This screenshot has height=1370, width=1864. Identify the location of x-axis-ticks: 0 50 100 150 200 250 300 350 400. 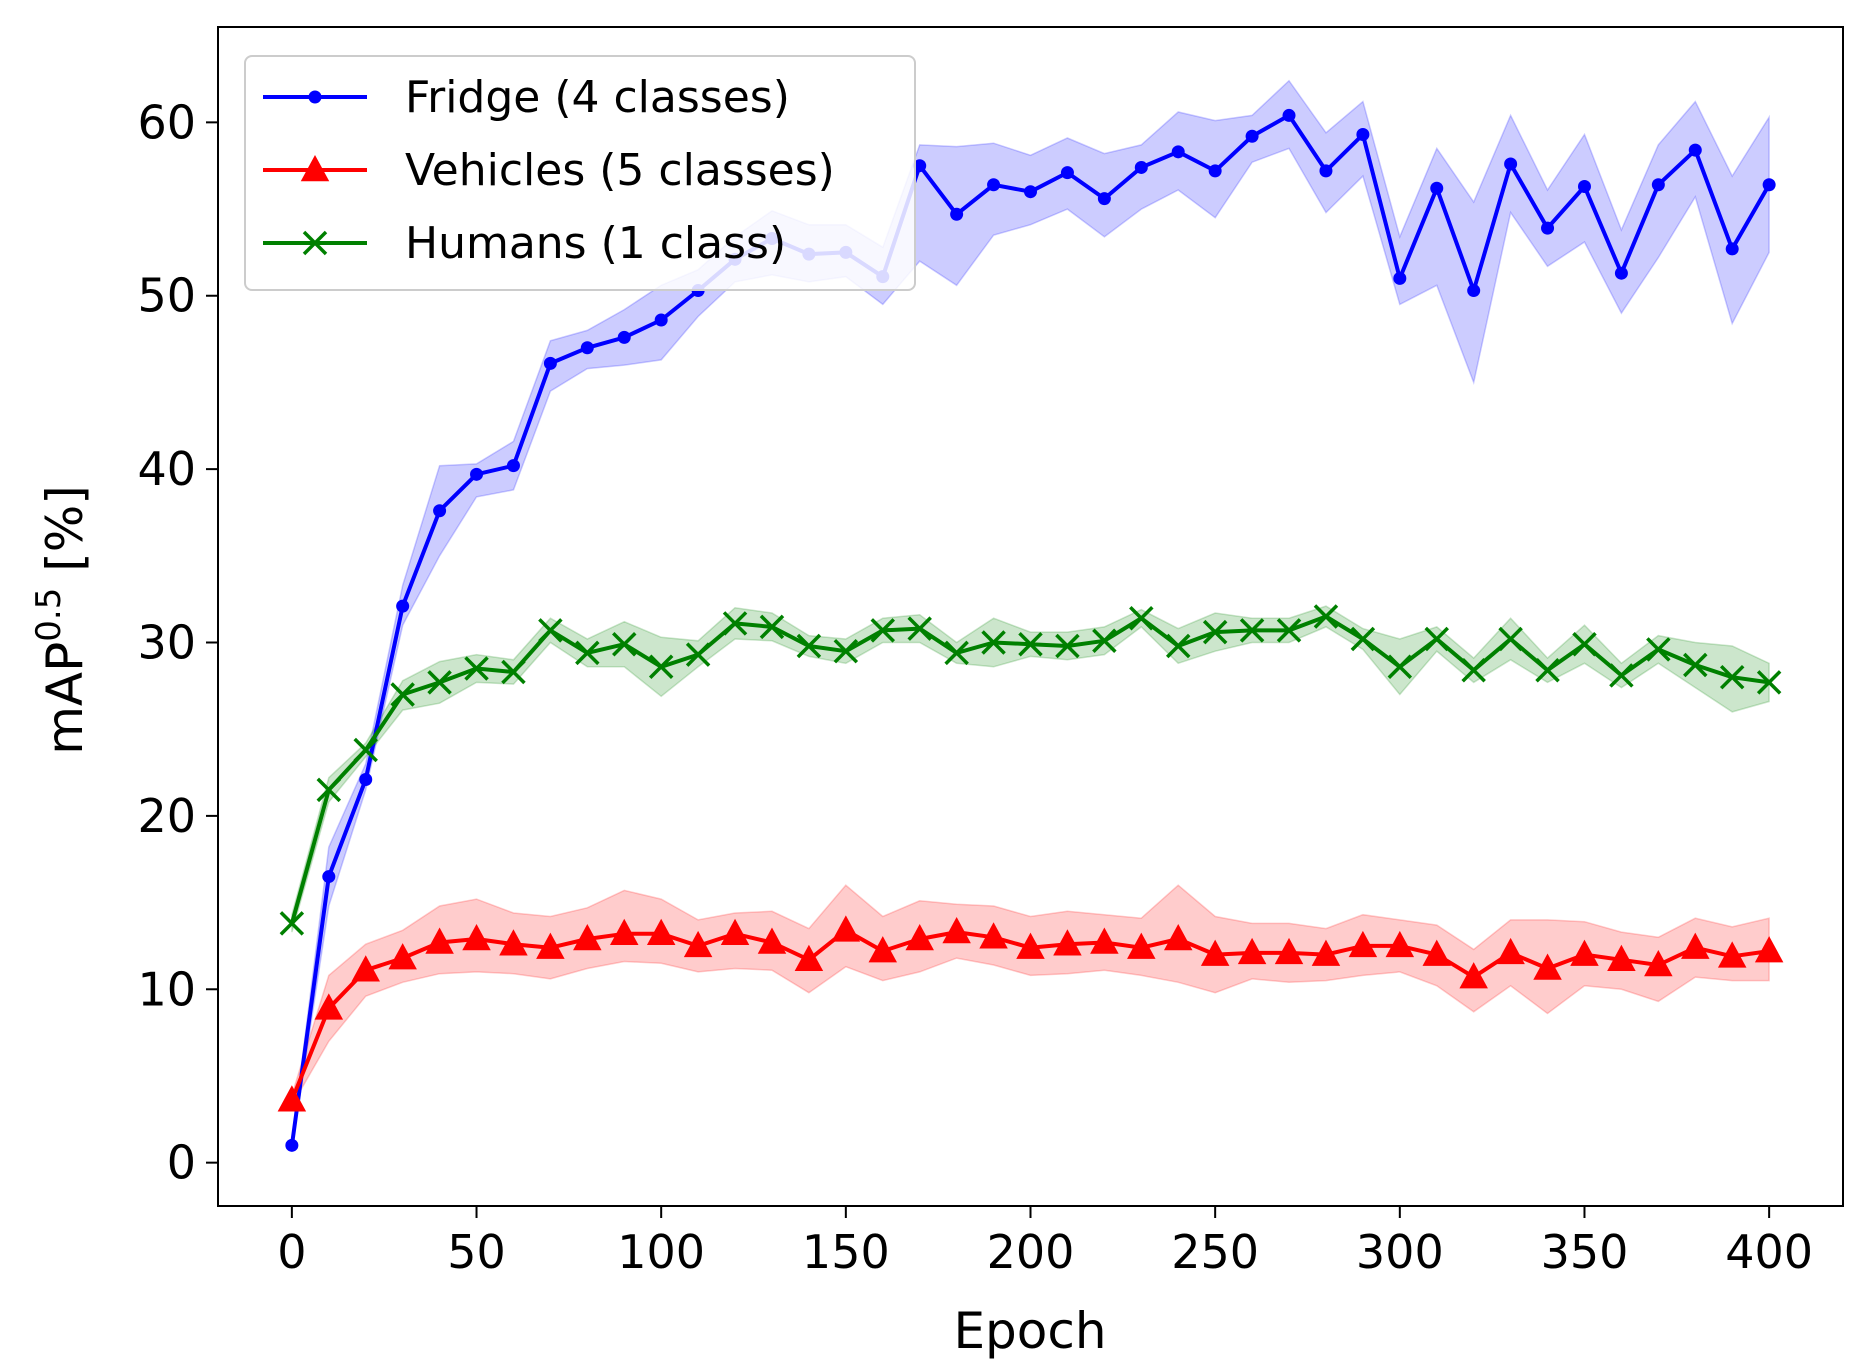
(1045, 1242).